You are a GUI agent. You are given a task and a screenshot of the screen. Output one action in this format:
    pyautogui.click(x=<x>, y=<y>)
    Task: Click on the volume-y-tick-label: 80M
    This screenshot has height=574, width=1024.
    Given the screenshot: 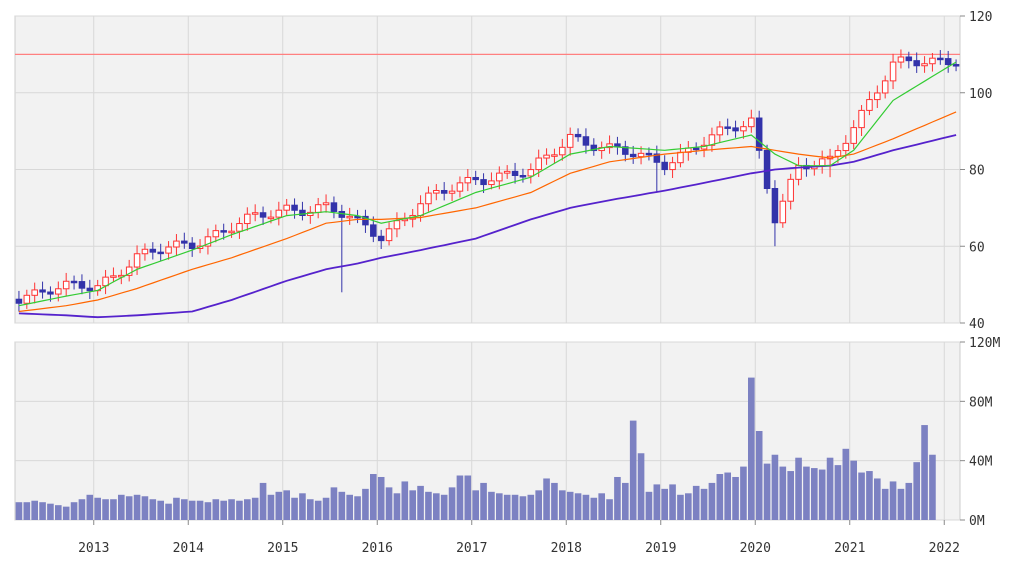 What is the action you would take?
    pyautogui.click(x=981, y=402)
    